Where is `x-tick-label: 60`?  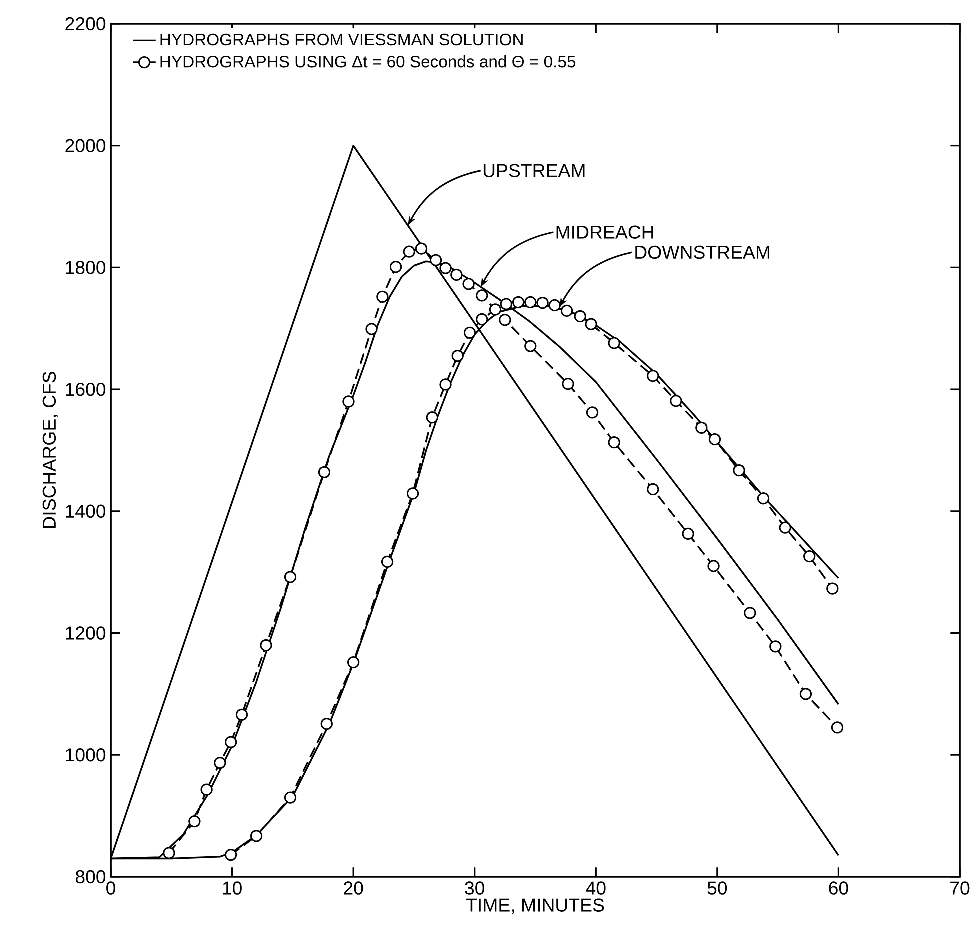 x-tick-label: 60 is located at coordinates (838, 888).